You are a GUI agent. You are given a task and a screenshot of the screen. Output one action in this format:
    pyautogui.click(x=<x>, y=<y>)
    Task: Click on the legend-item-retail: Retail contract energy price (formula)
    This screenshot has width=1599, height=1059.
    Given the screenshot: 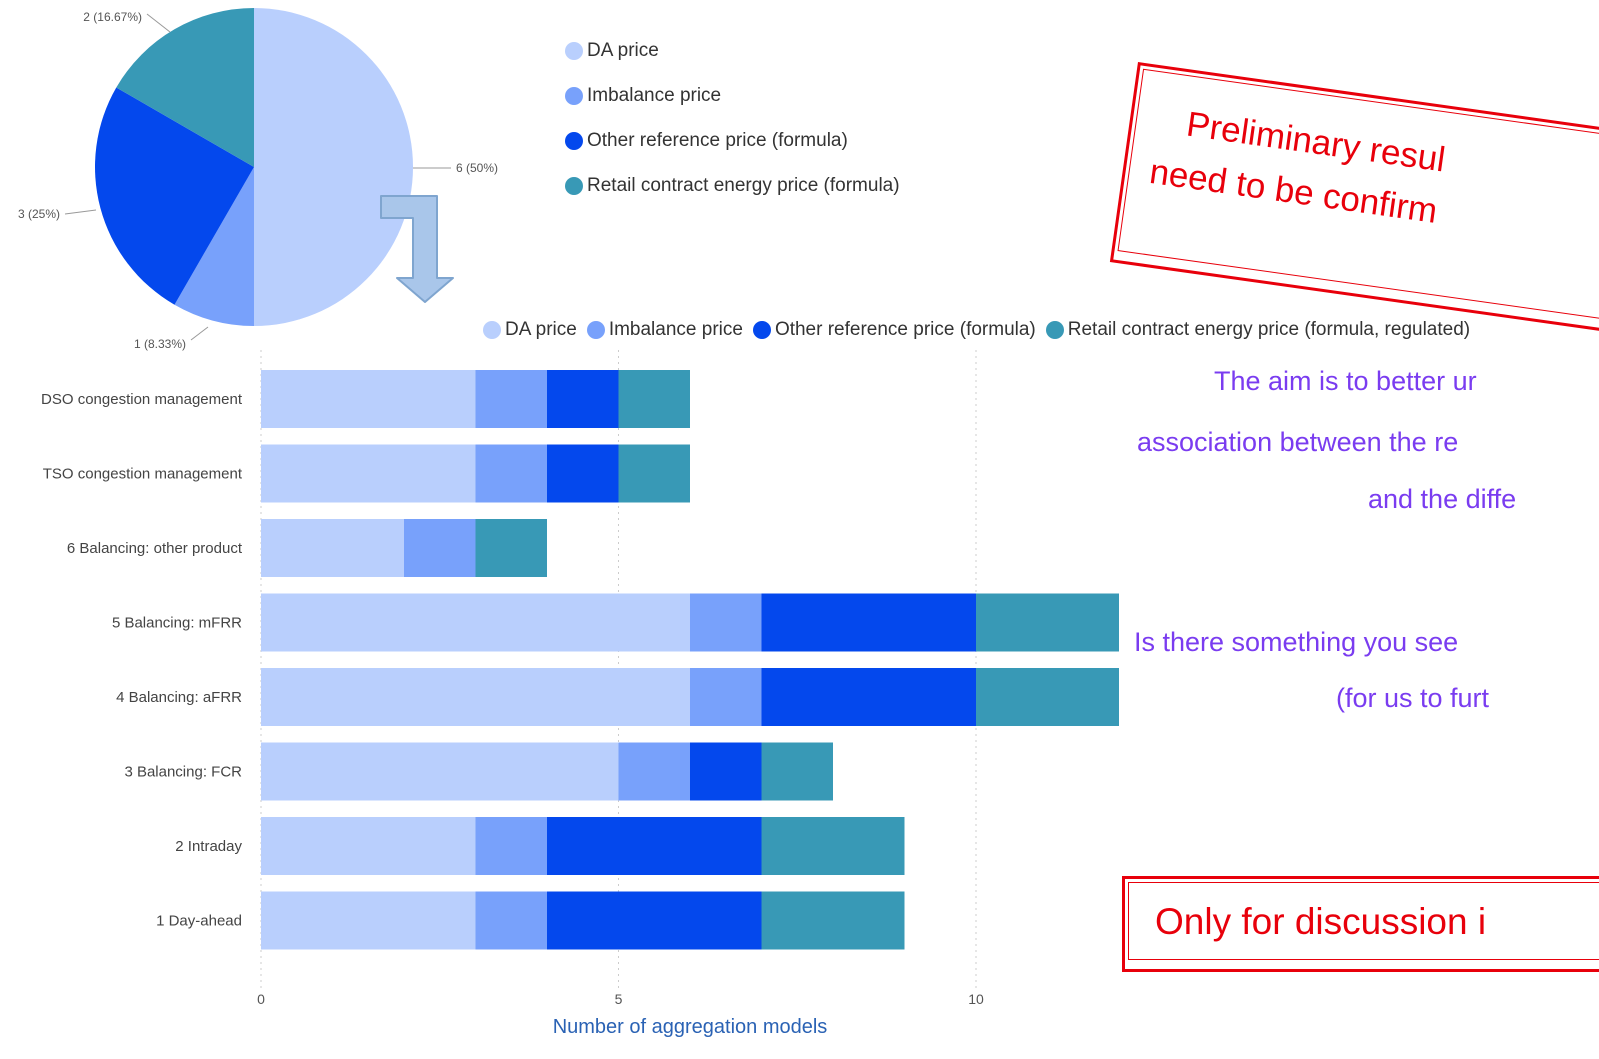 What is the action you would take?
    pyautogui.click(x=732, y=185)
    